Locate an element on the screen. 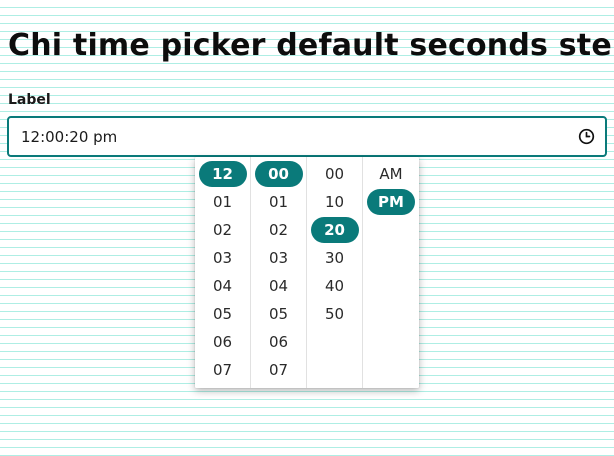  hour-option: 06 is located at coordinates (222, 342).